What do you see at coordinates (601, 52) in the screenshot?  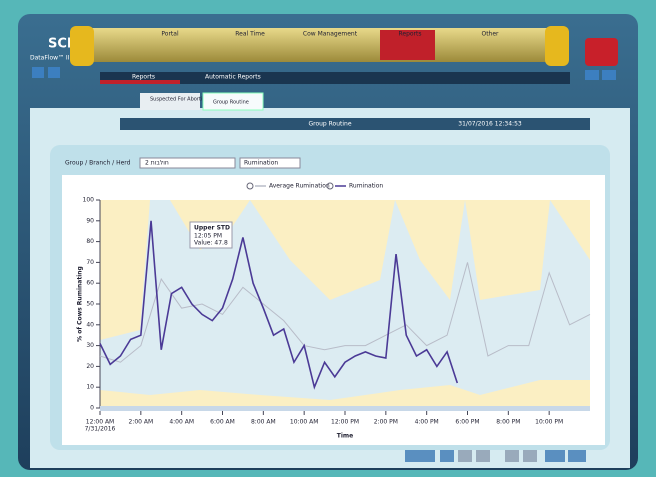 I see `alarm-button` at bounding box center [601, 52].